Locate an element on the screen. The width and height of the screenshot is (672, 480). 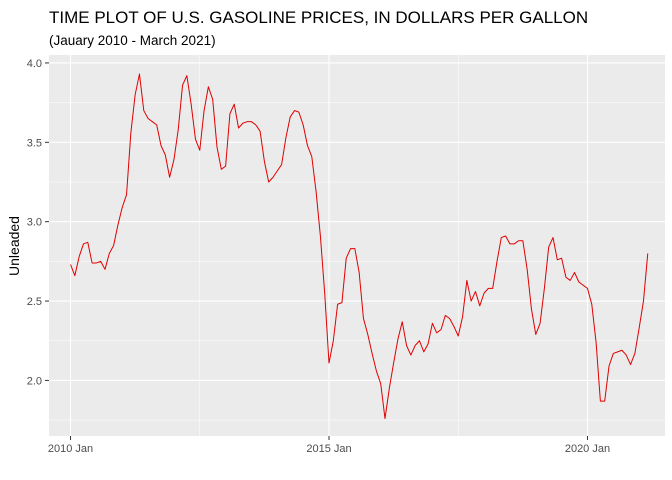
x-tick-label: 2020 Jan is located at coordinates (587, 449).